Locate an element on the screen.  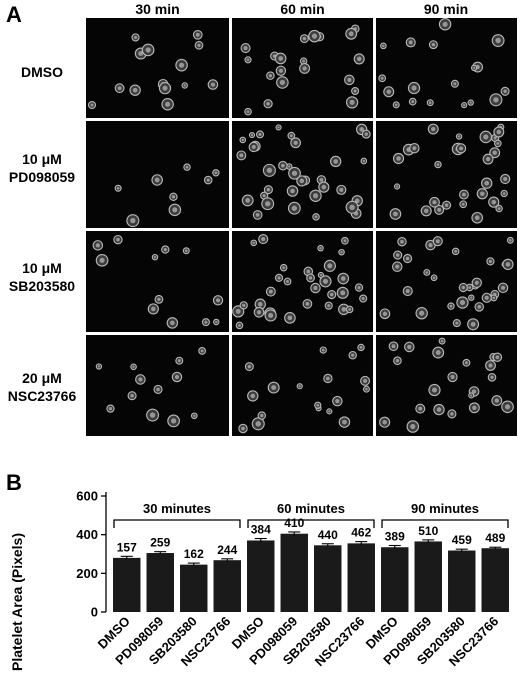
panel-a-letter: A is located at coordinates (14, 14).